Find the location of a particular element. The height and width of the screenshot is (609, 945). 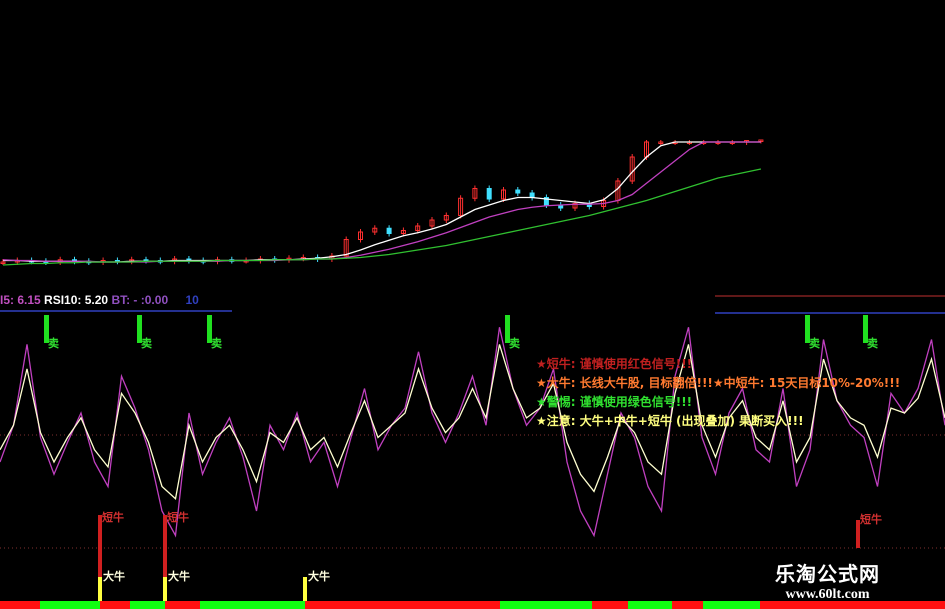

watermark-url: www.60lt.com is located at coordinates (827, 594).